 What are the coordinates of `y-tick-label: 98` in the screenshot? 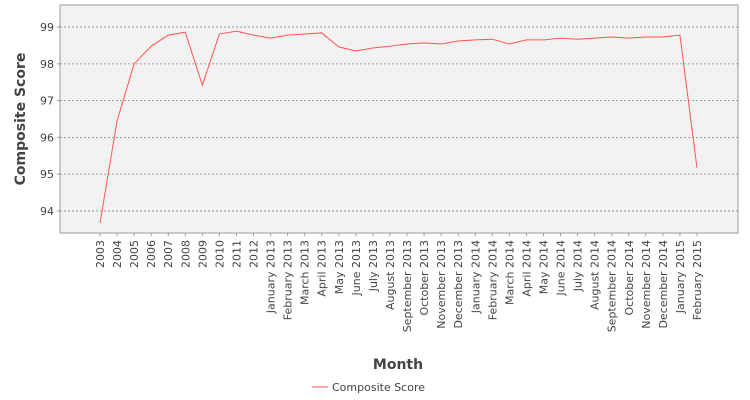 It's located at (47, 64).